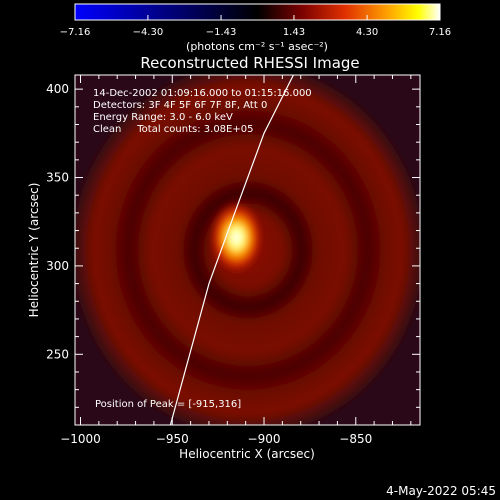  Describe the element at coordinates (148, 32) in the screenshot. I see `colorbar-tick-label: −4.30` at that location.